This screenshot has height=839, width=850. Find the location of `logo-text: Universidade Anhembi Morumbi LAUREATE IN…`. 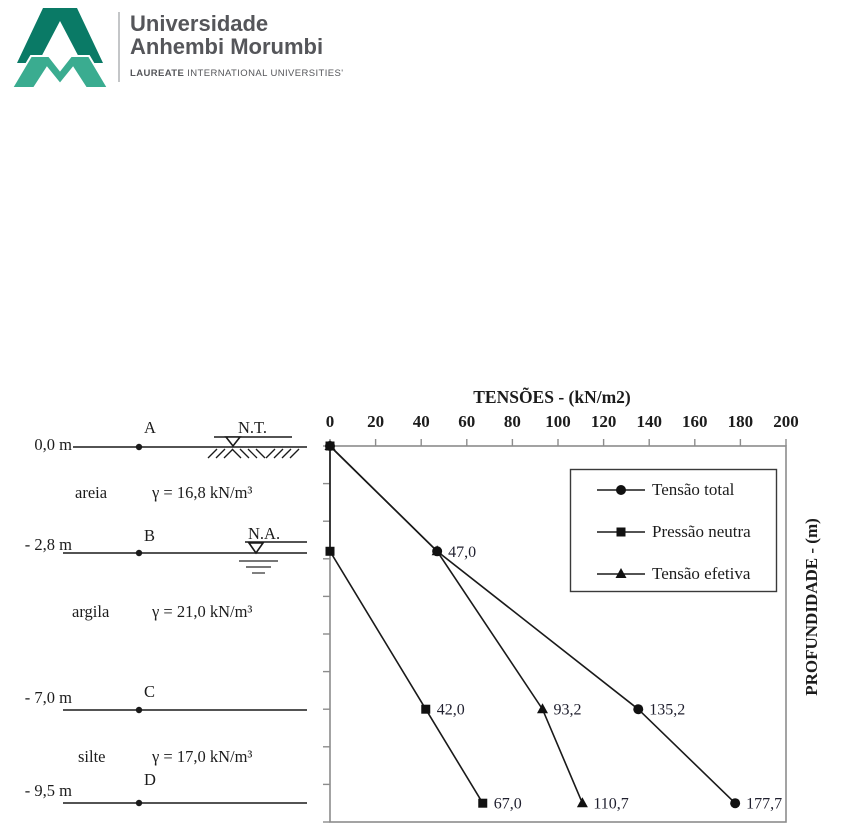

logo-text: Universidade Anhembi Morumbi LAUREATE IN… is located at coordinates (236, 42).